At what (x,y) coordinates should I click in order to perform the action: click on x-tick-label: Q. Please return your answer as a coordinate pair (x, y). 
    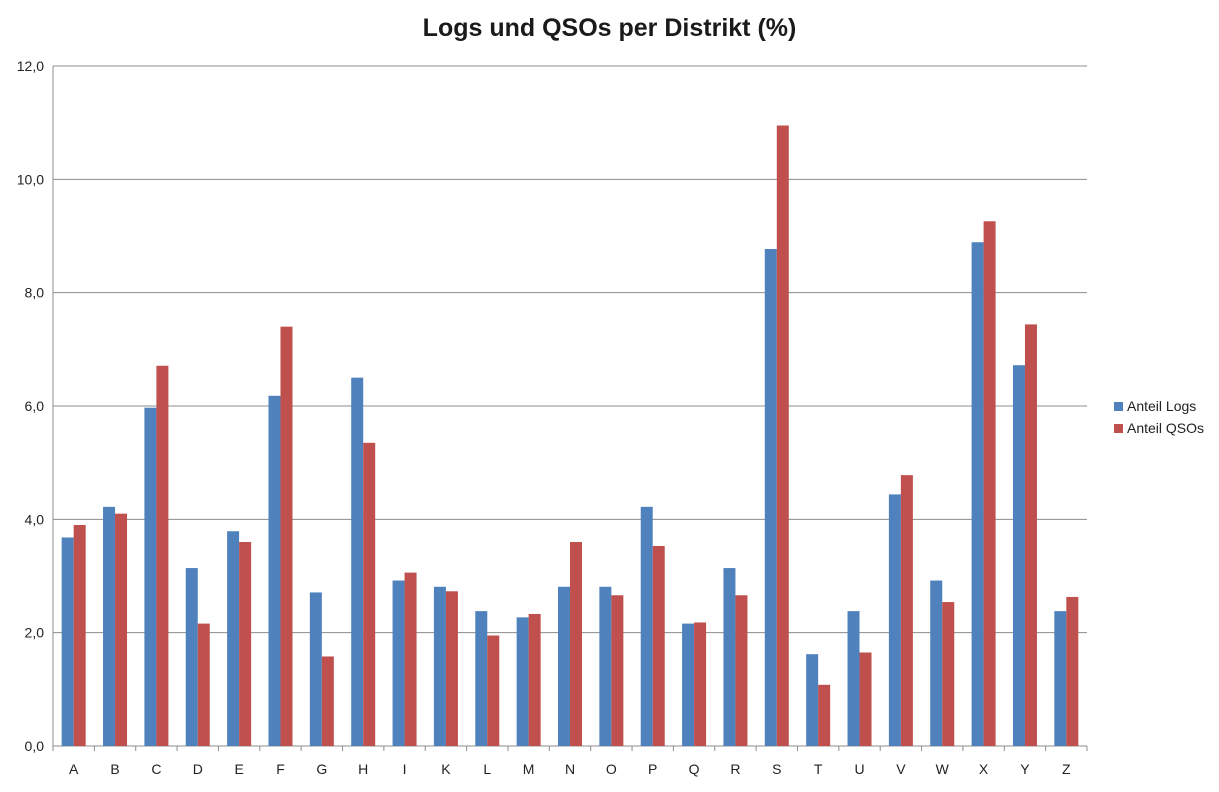
    Looking at the image, I should click on (694, 769).